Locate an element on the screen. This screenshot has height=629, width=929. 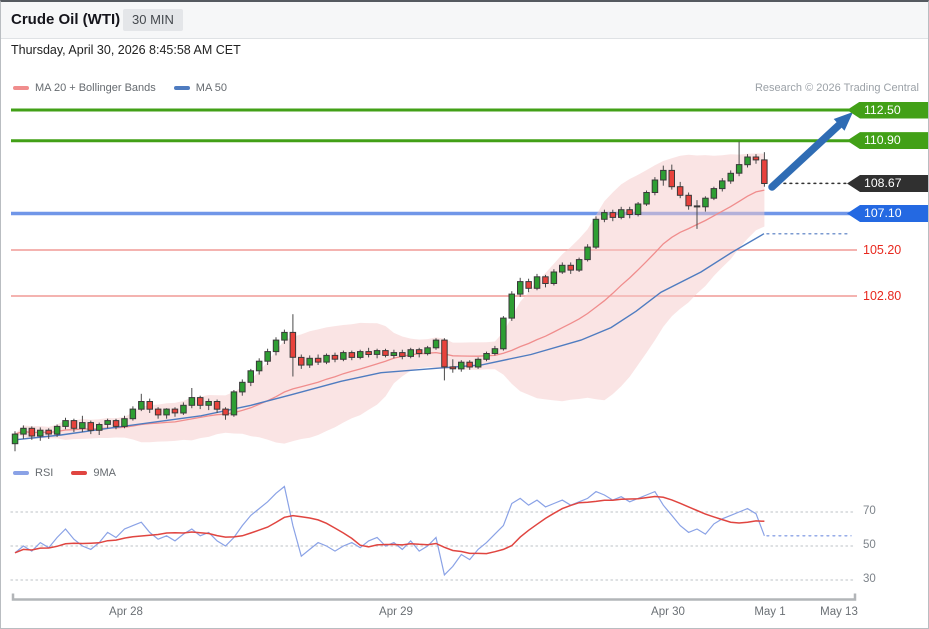
header-bar: Crude Oil (WTI) 30 MIN is located at coordinates (464, 20).